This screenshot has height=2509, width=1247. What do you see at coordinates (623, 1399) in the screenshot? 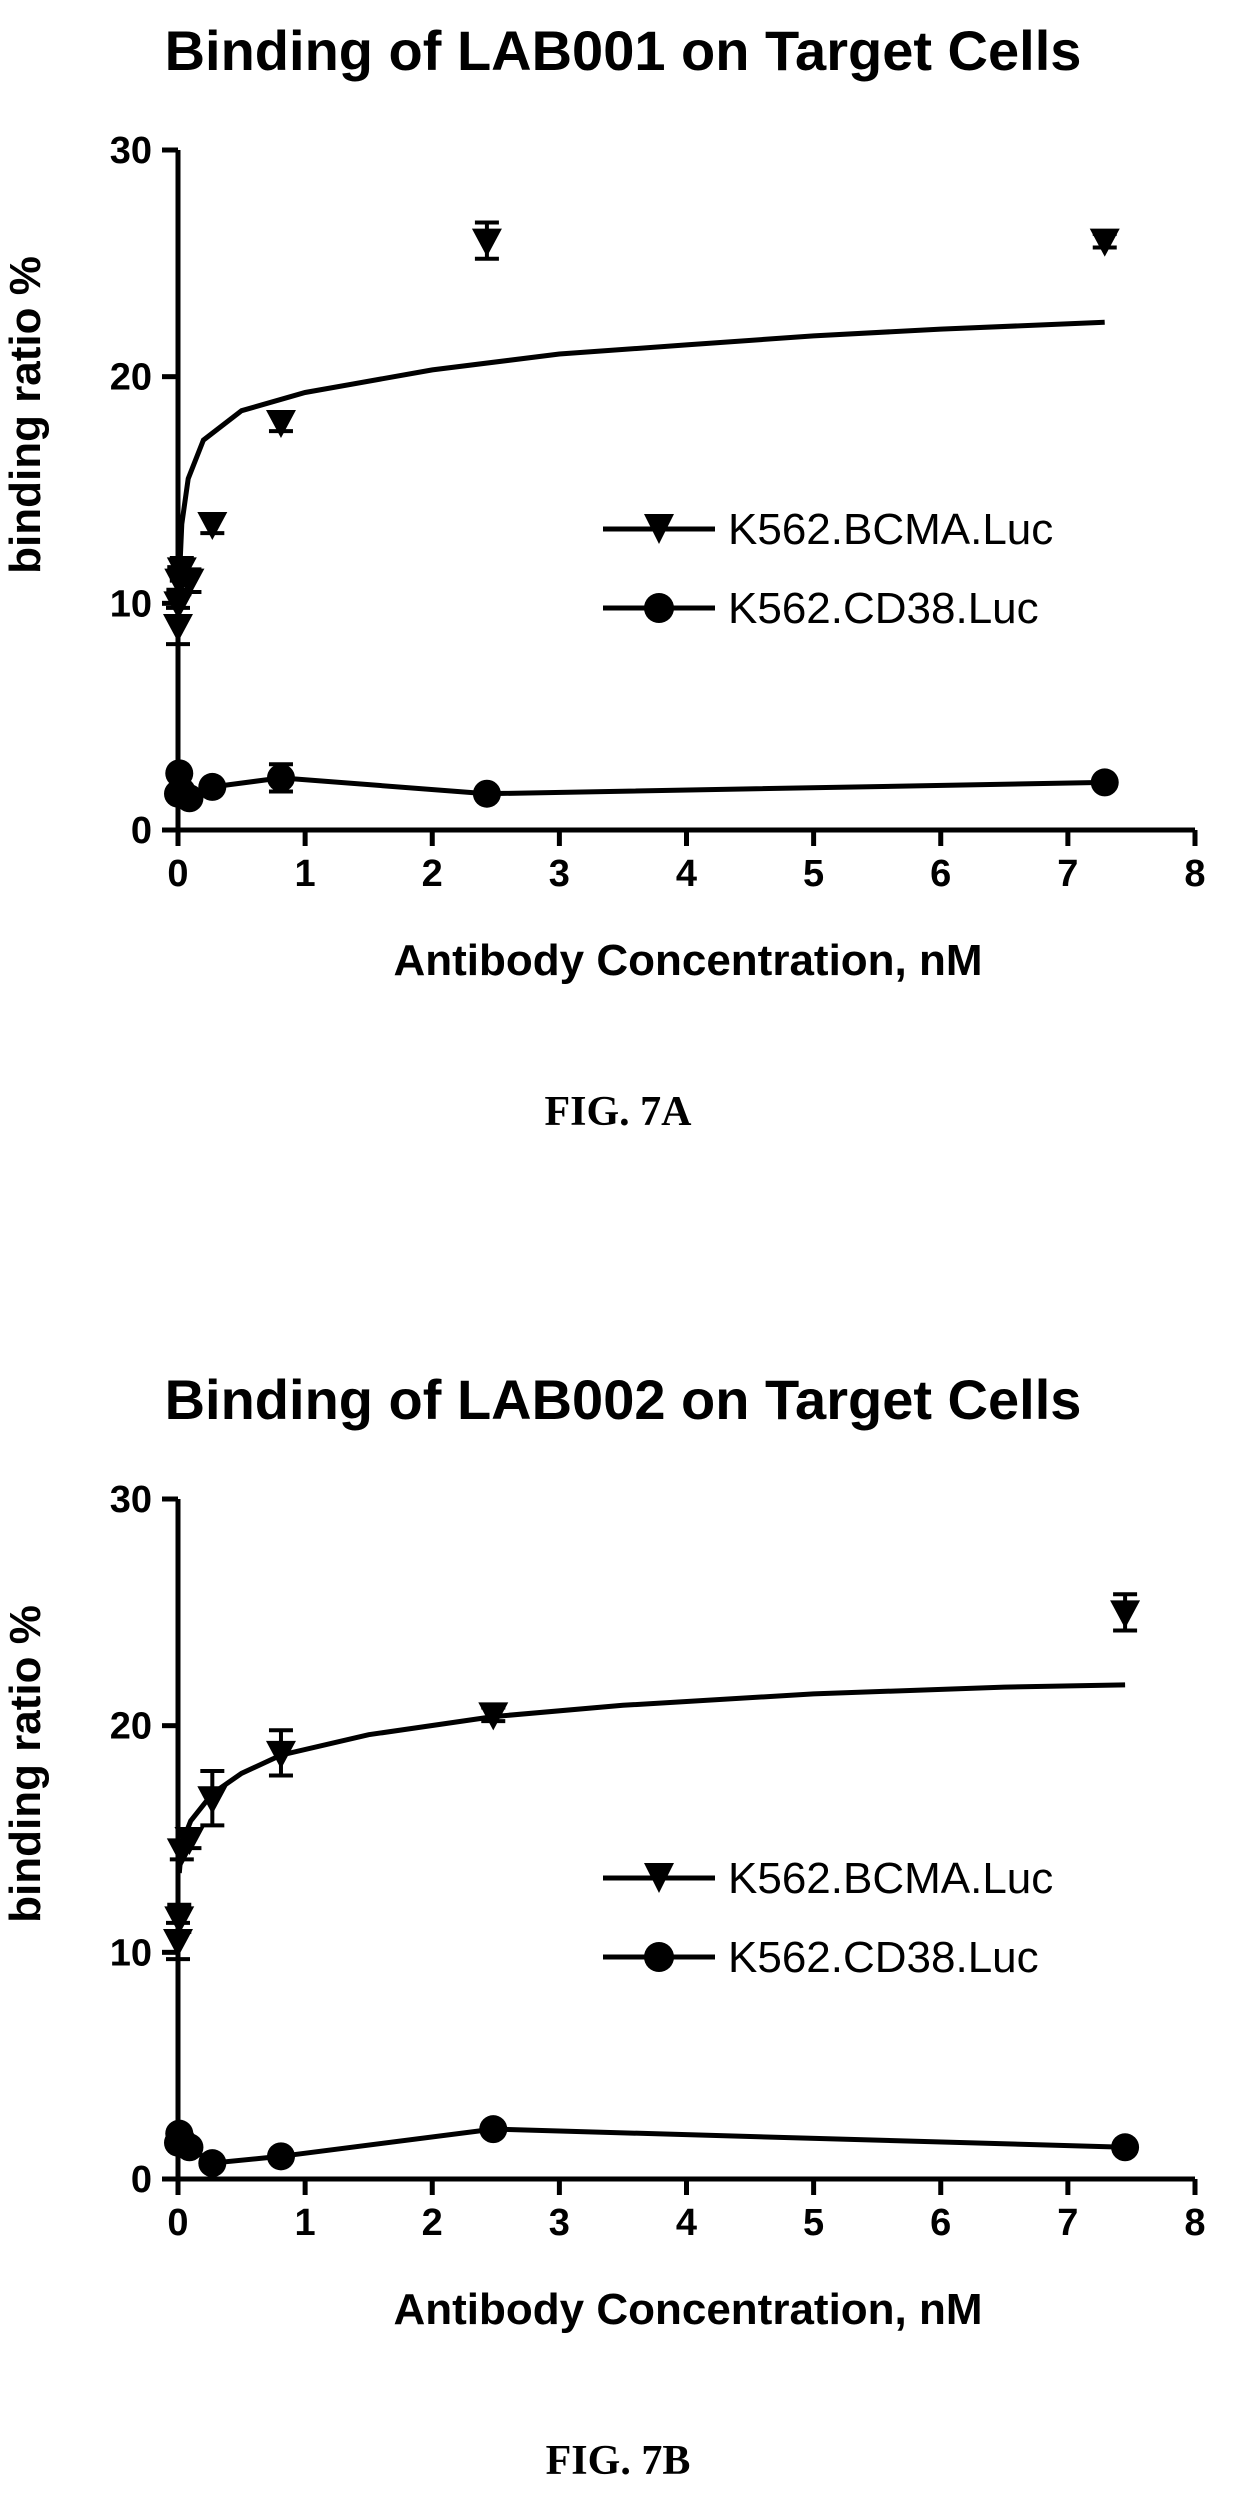
I see `chart-title: Binding of LAB002 on Target Cells` at bounding box center [623, 1399].